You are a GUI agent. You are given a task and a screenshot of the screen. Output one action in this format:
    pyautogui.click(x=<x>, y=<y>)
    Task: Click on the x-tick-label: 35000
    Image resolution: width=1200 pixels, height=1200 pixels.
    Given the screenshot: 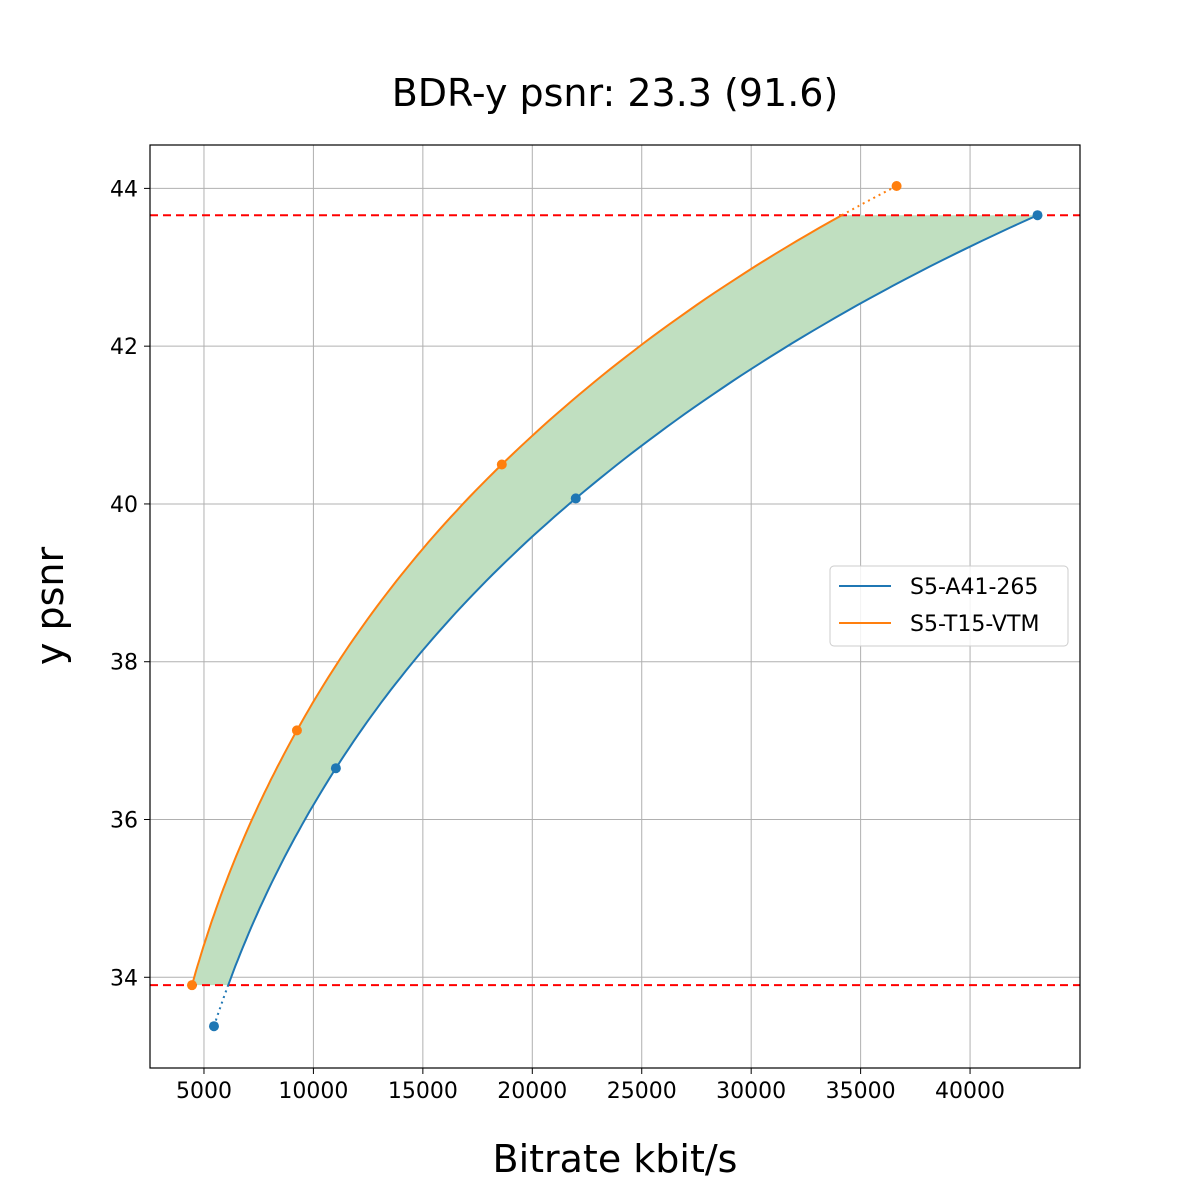 What is the action you would take?
    pyautogui.click(x=861, y=1091)
    